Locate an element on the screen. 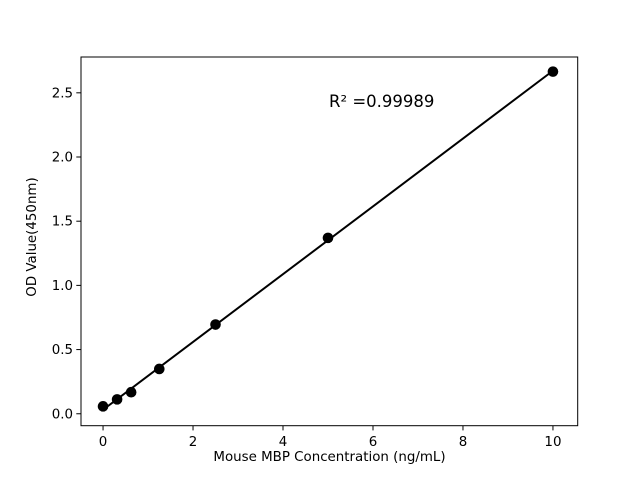  y-tick-label: 2.5 is located at coordinates (62, 93).